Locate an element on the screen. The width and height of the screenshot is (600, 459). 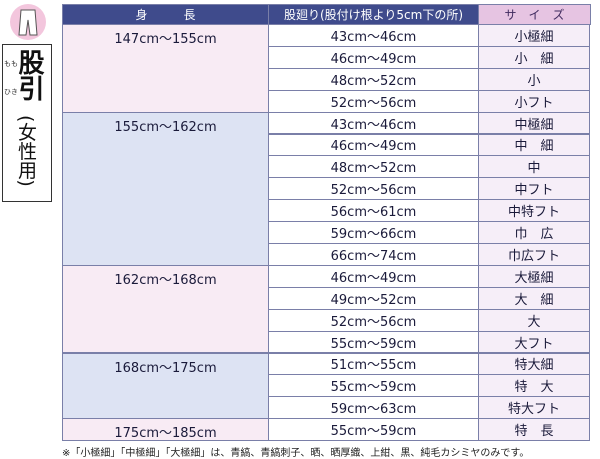
size-cell: 大フト is located at coordinates (534, 342).